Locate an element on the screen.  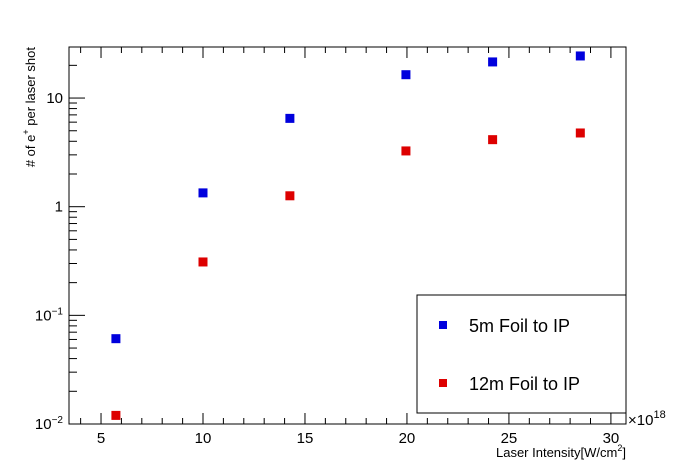
x-tick-label: 10 is located at coordinates (203, 438).